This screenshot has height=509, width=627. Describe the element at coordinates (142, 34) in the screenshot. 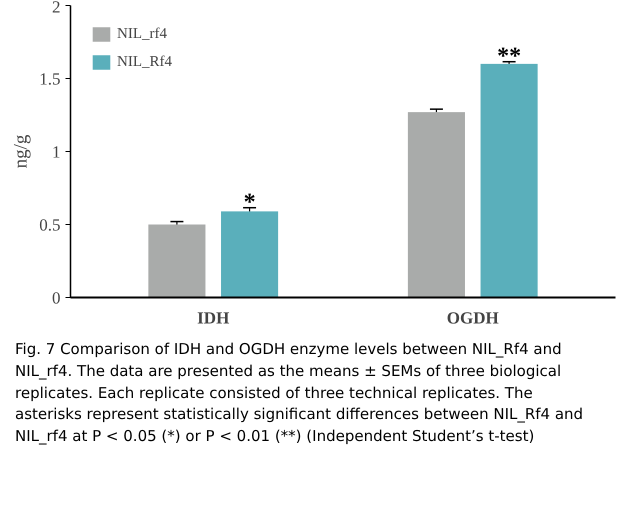

I see `legend-label: NIL_rf4` at that location.